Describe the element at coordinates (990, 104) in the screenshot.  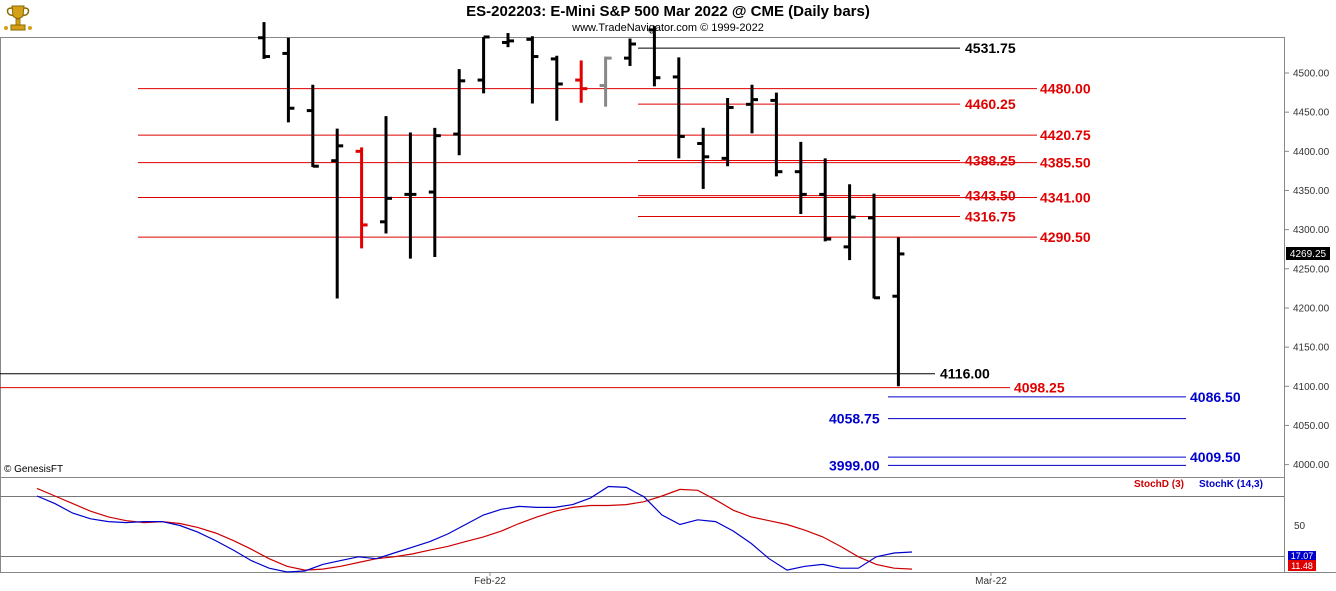
I see `level-label: 4460.25` at that location.